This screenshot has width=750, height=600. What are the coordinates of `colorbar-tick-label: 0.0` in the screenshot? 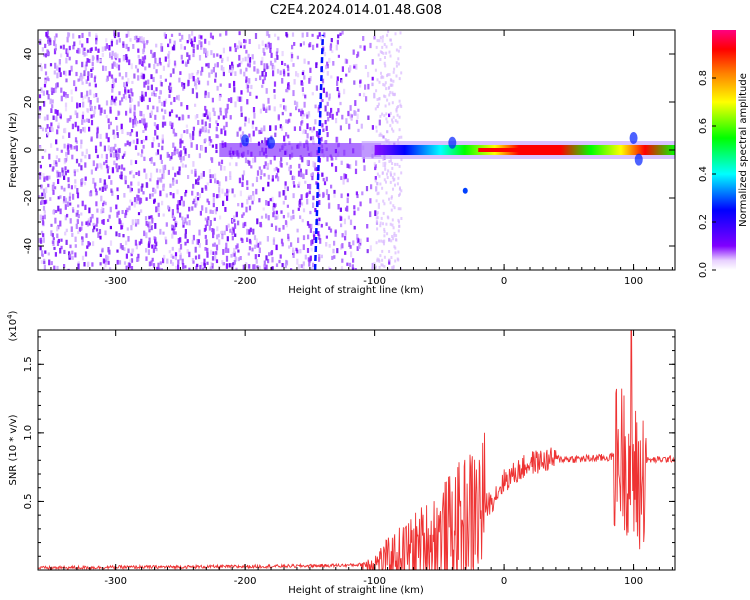 It's located at (703, 270).